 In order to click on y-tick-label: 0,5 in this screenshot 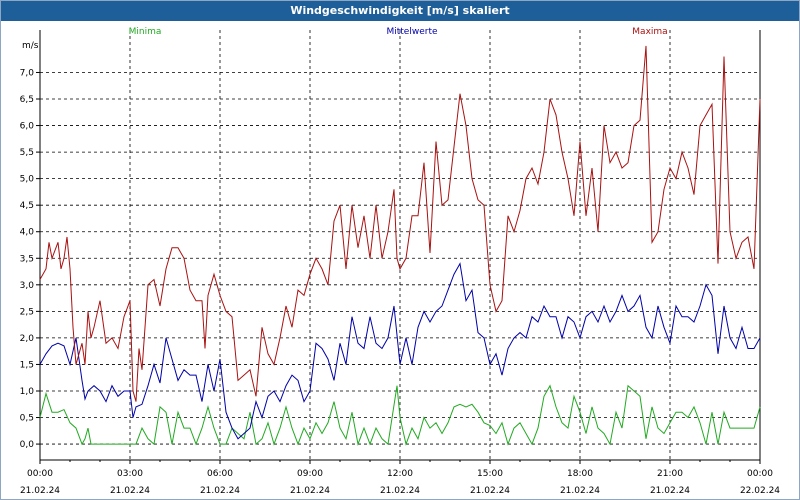, I will do `click(27, 419)`.